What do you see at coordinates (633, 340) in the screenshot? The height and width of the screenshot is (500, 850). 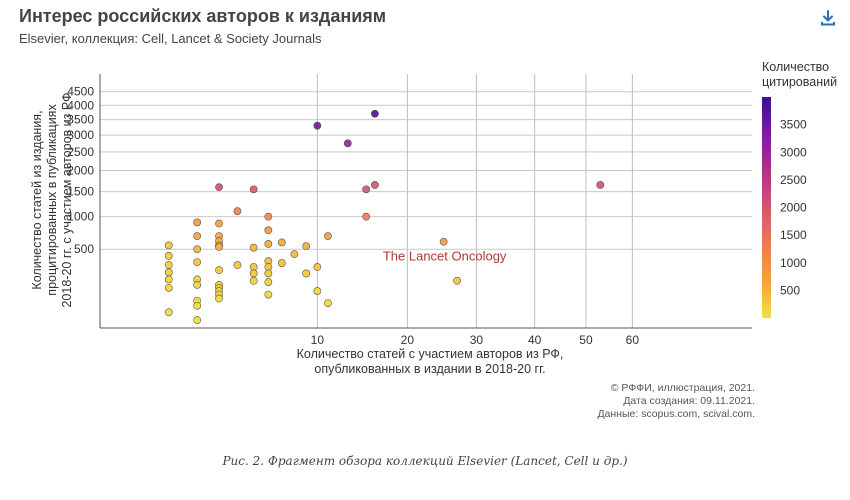 I see `x-tick-label: 60` at bounding box center [633, 340].